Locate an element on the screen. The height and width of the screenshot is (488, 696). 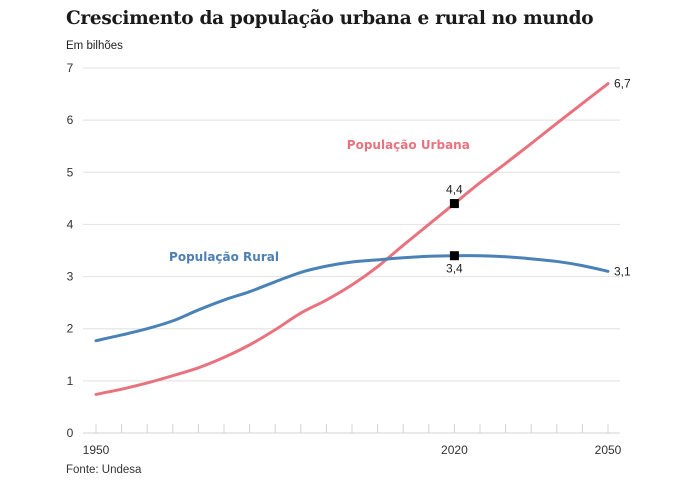
urban-series-label: População Urbana is located at coordinates (408, 145).